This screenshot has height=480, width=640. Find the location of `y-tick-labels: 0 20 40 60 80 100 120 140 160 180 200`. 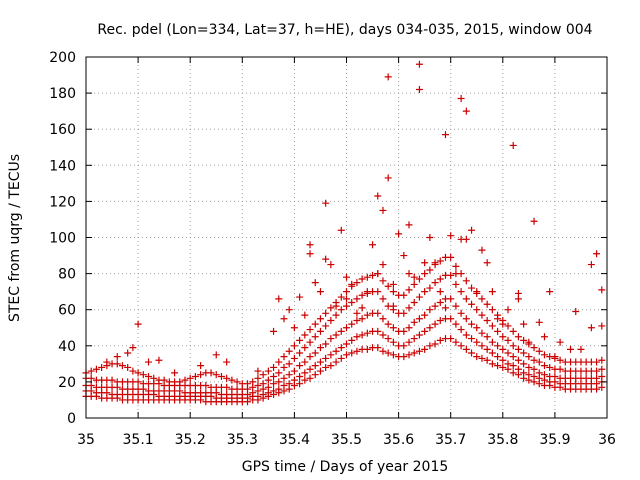

y-tick-labels: 0 20 40 60 80 100 120 140 160 180 200 is located at coordinates (62, 238).